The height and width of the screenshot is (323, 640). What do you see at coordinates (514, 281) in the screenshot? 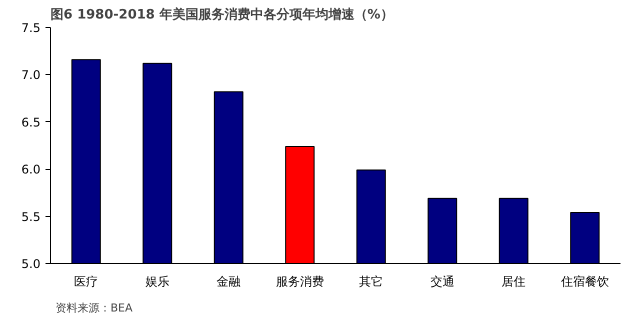
I see `x-tick-label: 居住` at bounding box center [514, 281].